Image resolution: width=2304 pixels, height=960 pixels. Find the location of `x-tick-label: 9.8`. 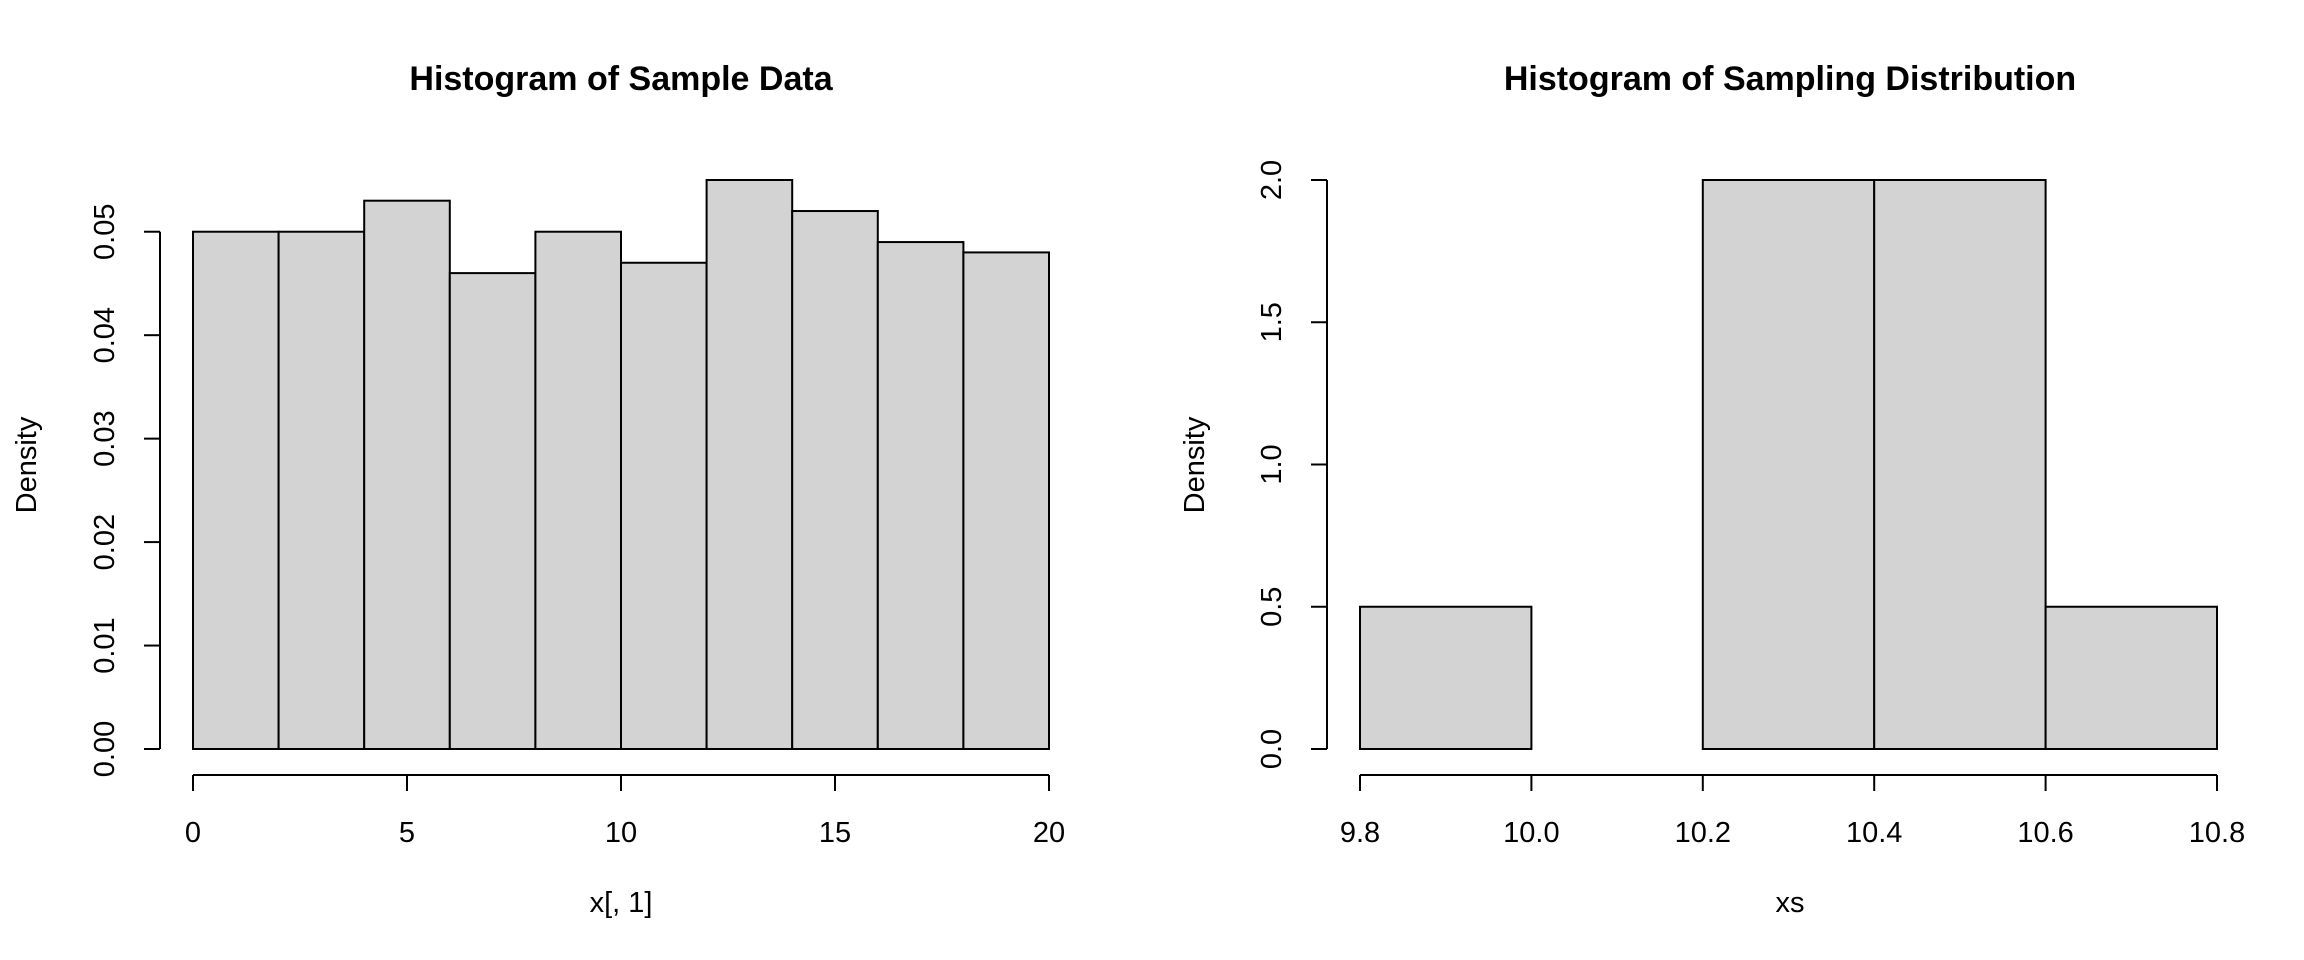

x-tick-label: 9.8 is located at coordinates (1360, 833).